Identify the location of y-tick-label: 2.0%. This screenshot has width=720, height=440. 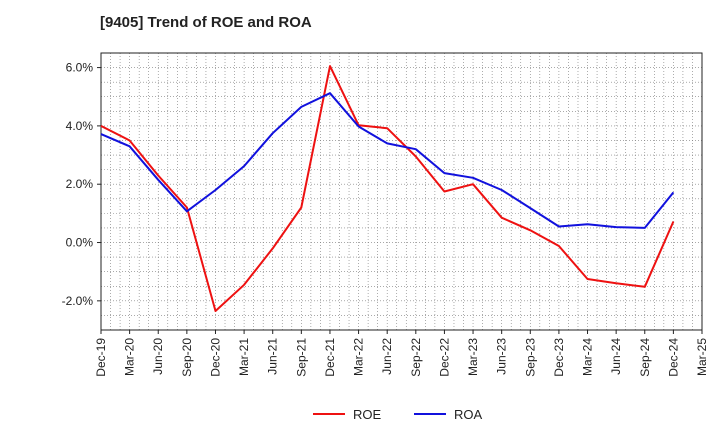
(80, 184).